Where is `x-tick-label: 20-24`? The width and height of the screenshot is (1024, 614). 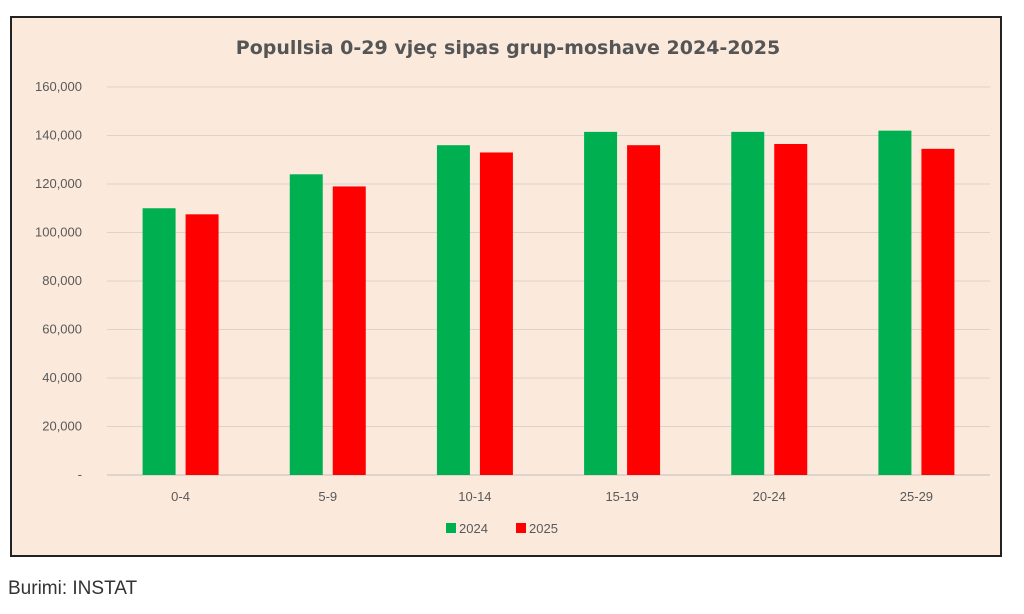 x-tick-label: 20-24 is located at coordinates (769, 496).